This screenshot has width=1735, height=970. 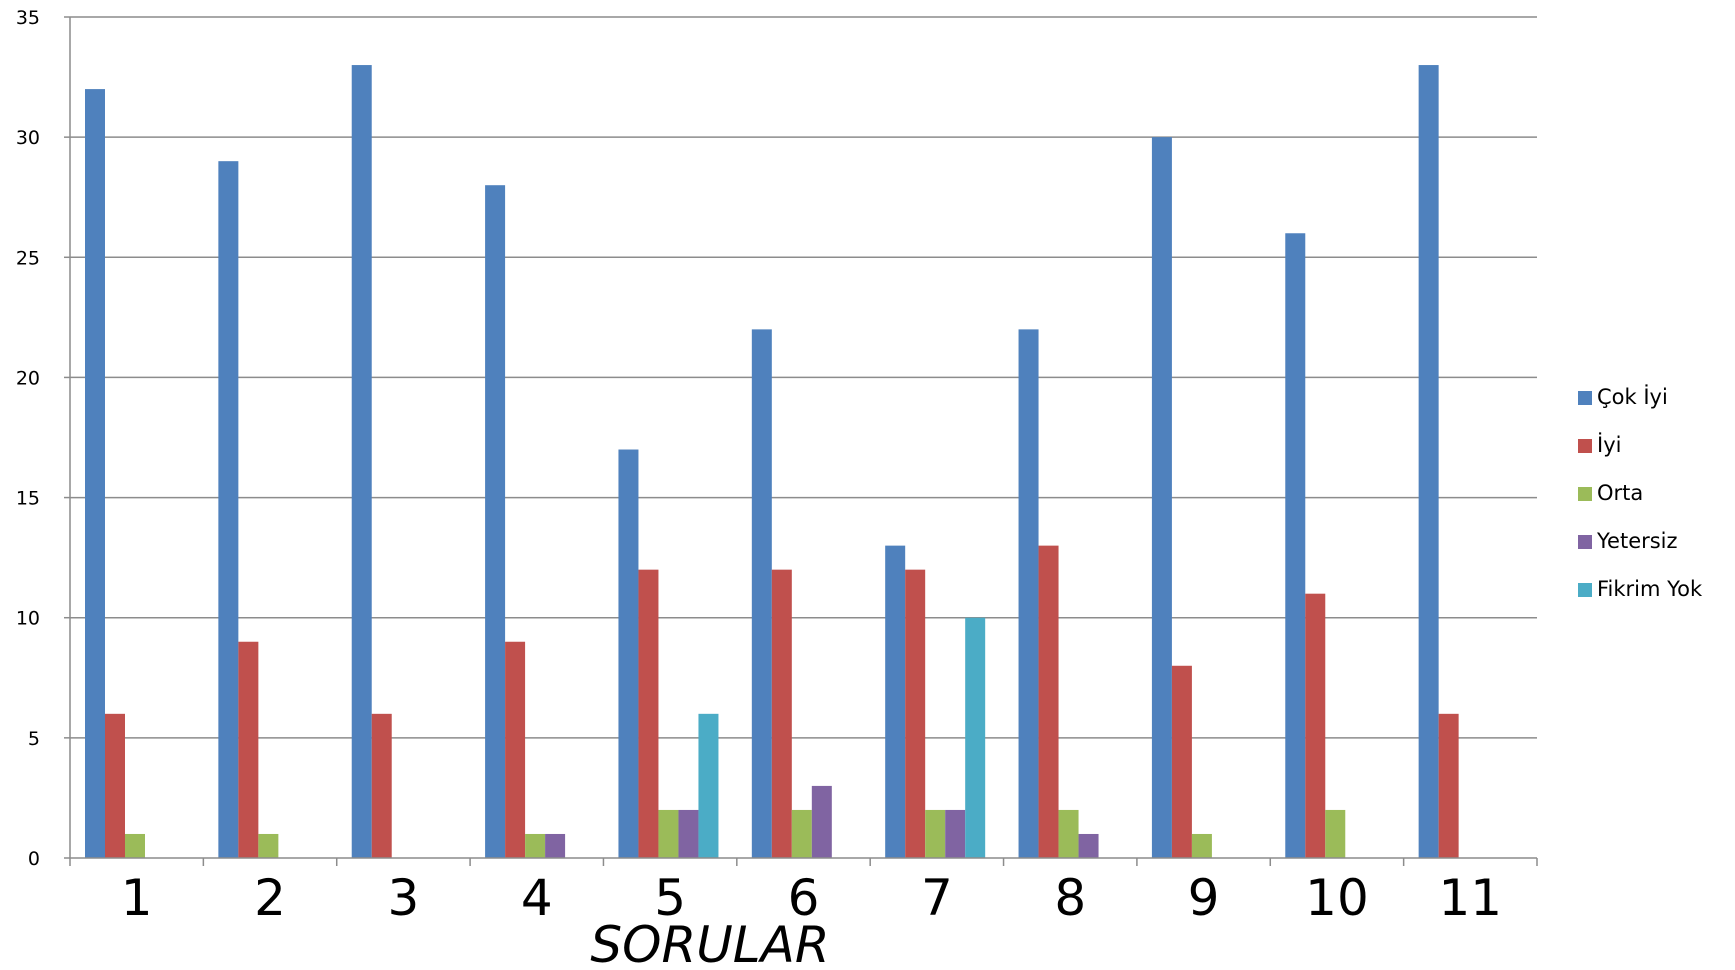 I want to click on legend-label: Orta, so click(x=1620, y=493).